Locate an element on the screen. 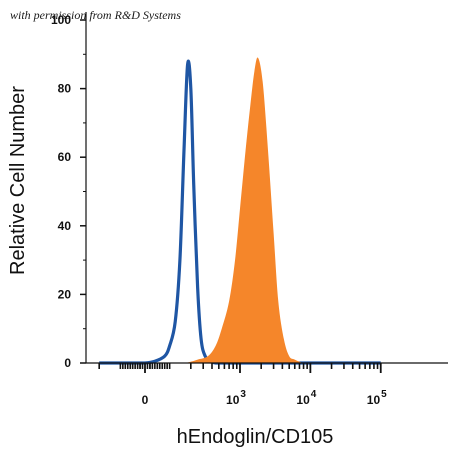 The height and width of the screenshot is (450, 450). y-tick-label-60: 60 is located at coordinates (65, 157).